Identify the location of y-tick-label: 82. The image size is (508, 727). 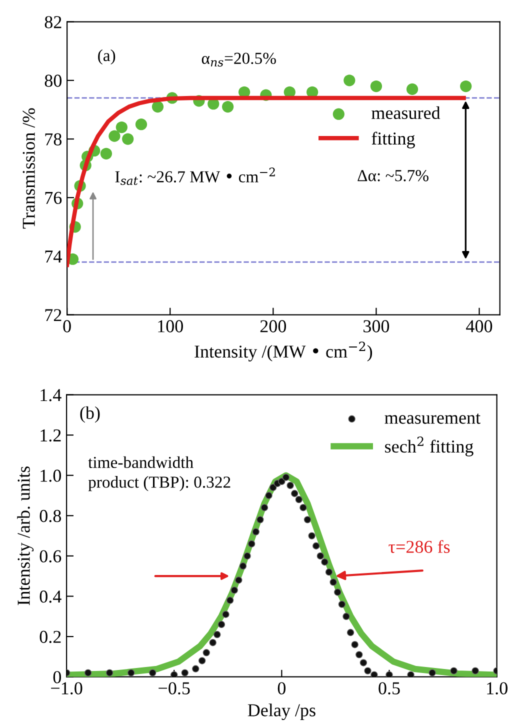
(53, 22).